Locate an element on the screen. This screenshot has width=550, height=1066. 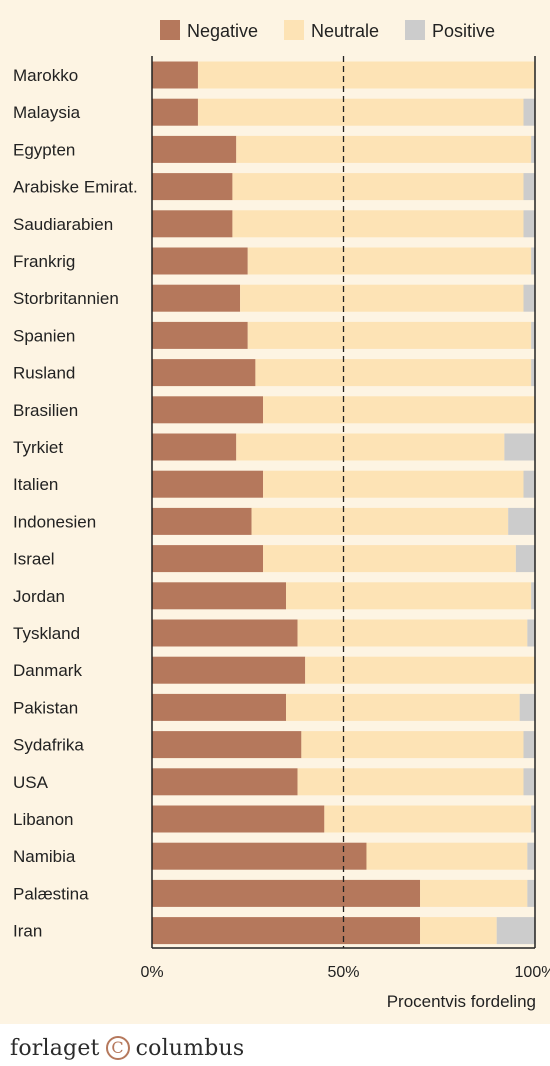
category-label: Saudiarabien is located at coordinates (63, 224).